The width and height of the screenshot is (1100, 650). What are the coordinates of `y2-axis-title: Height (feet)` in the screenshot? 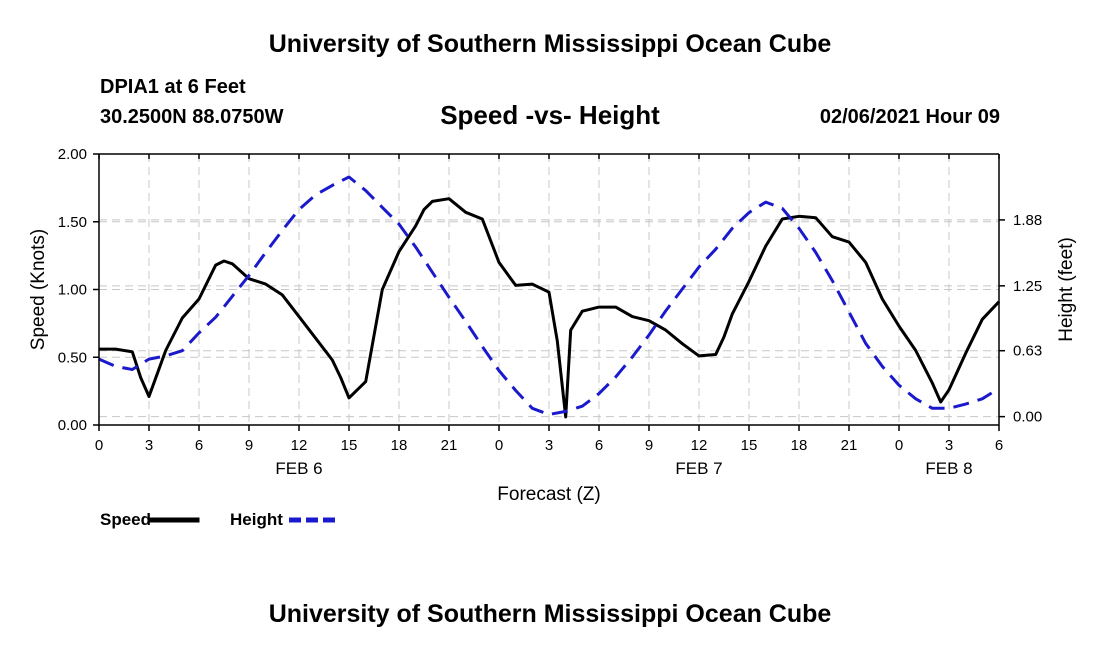 It's located at (1066, 289).